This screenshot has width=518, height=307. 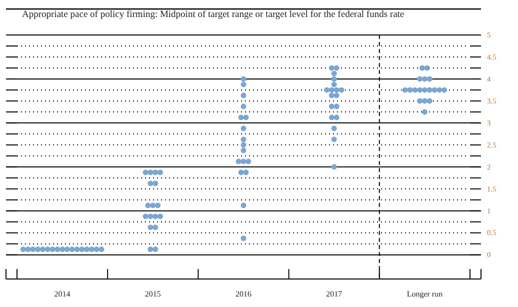 What do you see at coordinates (244, 294) in the screenshot?
I see `x-tick-label: 2016` at bounding box center [244, 294].